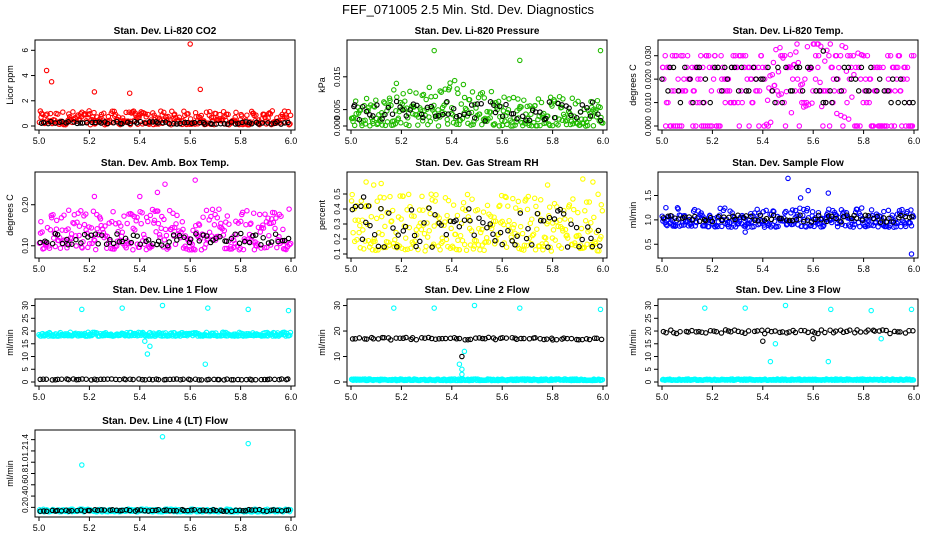 This screenshot has height=540, width=936. What do you see at coordinates (583, 179) in the screenshot?
I see `outlier-point-yellow` at bounding box center [583, 179].